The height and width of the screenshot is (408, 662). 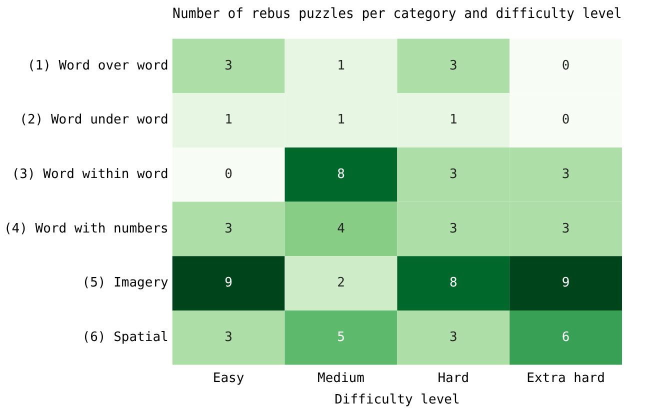 What do you see at coordinates (94, 120) in the screenshot?
I see `y-tick-label: (2) Word under word` at bounding box center [94, 120].